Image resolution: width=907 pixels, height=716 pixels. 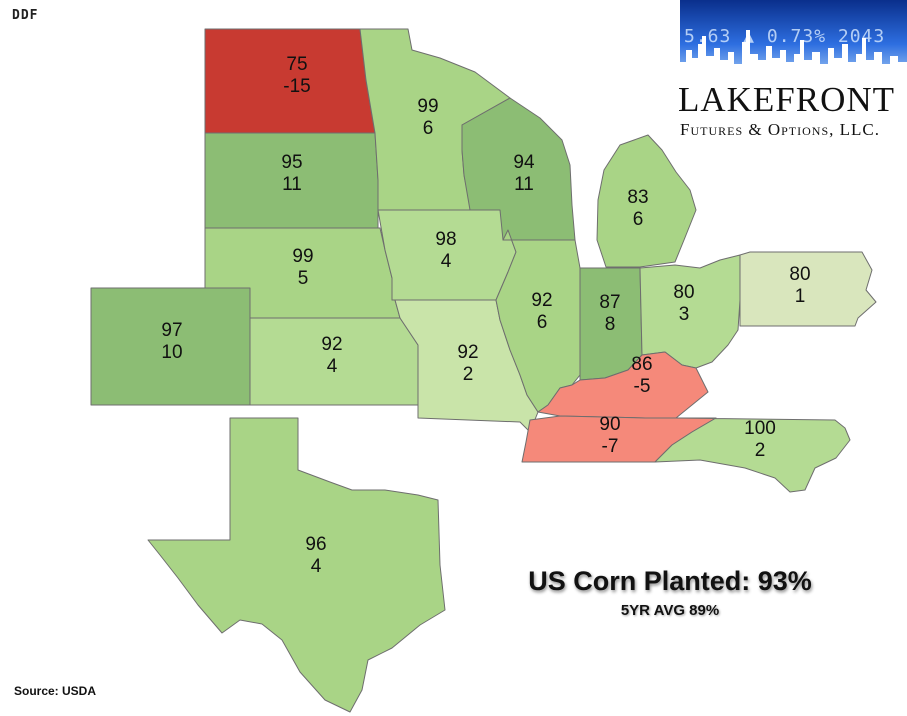 What do you see at coordinates (785, 36) in the screenshot?
I see `ticker-text: 5.63 ▲ 0.73% 2043` at bounding box center [785, 36].